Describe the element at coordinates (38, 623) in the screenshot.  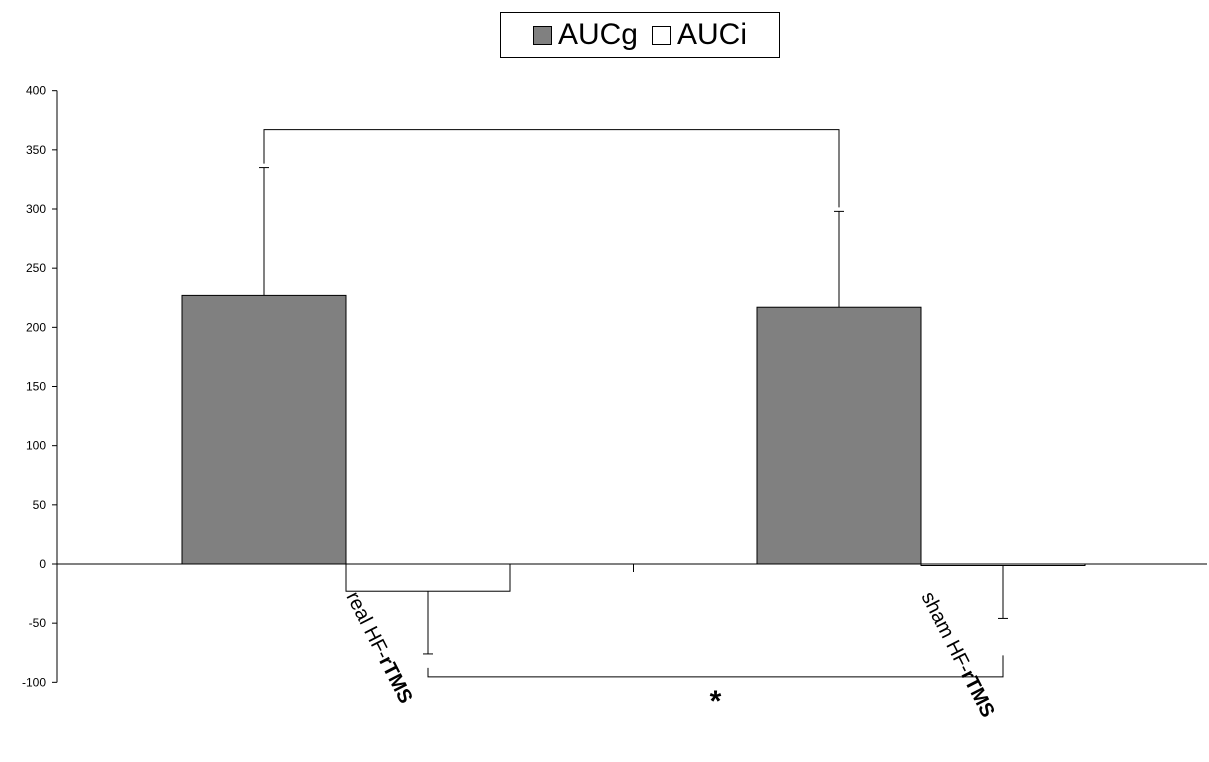
I see `y-tick-label: -50` at that location.